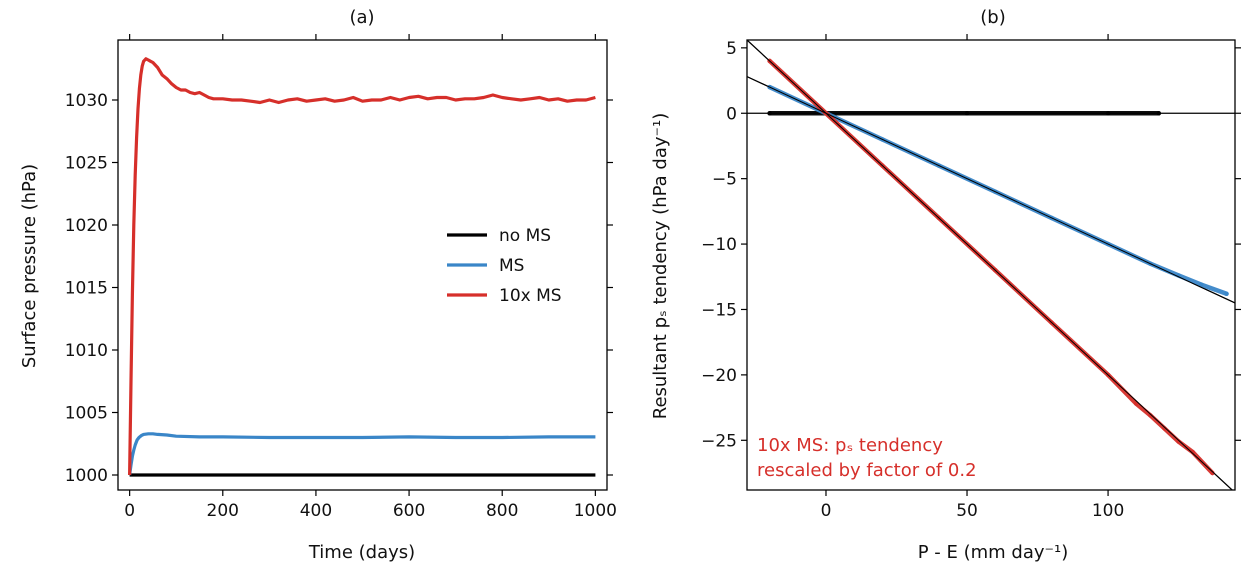 Image resolution: width=1251 pixels, height=568 pixels. What do you see at coordinates (511, 266) in the screenshot?
I see `legend-label: MS` at bounding box center [511, 266].